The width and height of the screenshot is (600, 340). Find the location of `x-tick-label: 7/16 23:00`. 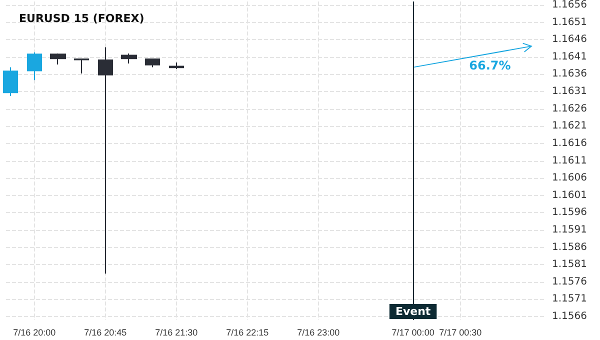

x-tick-label: 7/16 23:00 is located at coordinates (318, 333).